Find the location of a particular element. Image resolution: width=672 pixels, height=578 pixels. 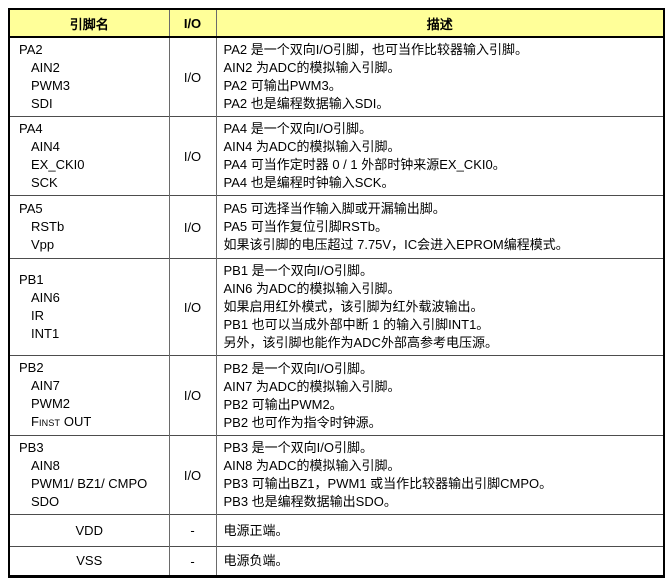

description-line: PB3 可输出BZ1，PWM1 或当作比较器输出引脚CMPO。 is located at coordinates (388, 483).